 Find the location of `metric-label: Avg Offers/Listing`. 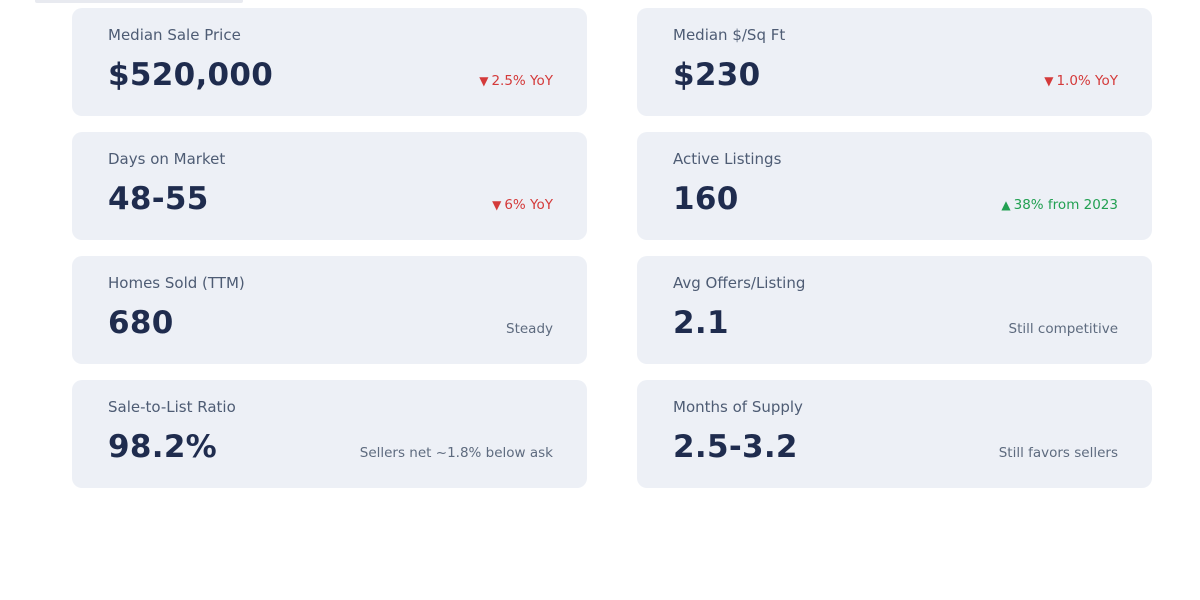

metric-label: Avg Offers/Listing is located at coordinates (739, 283).